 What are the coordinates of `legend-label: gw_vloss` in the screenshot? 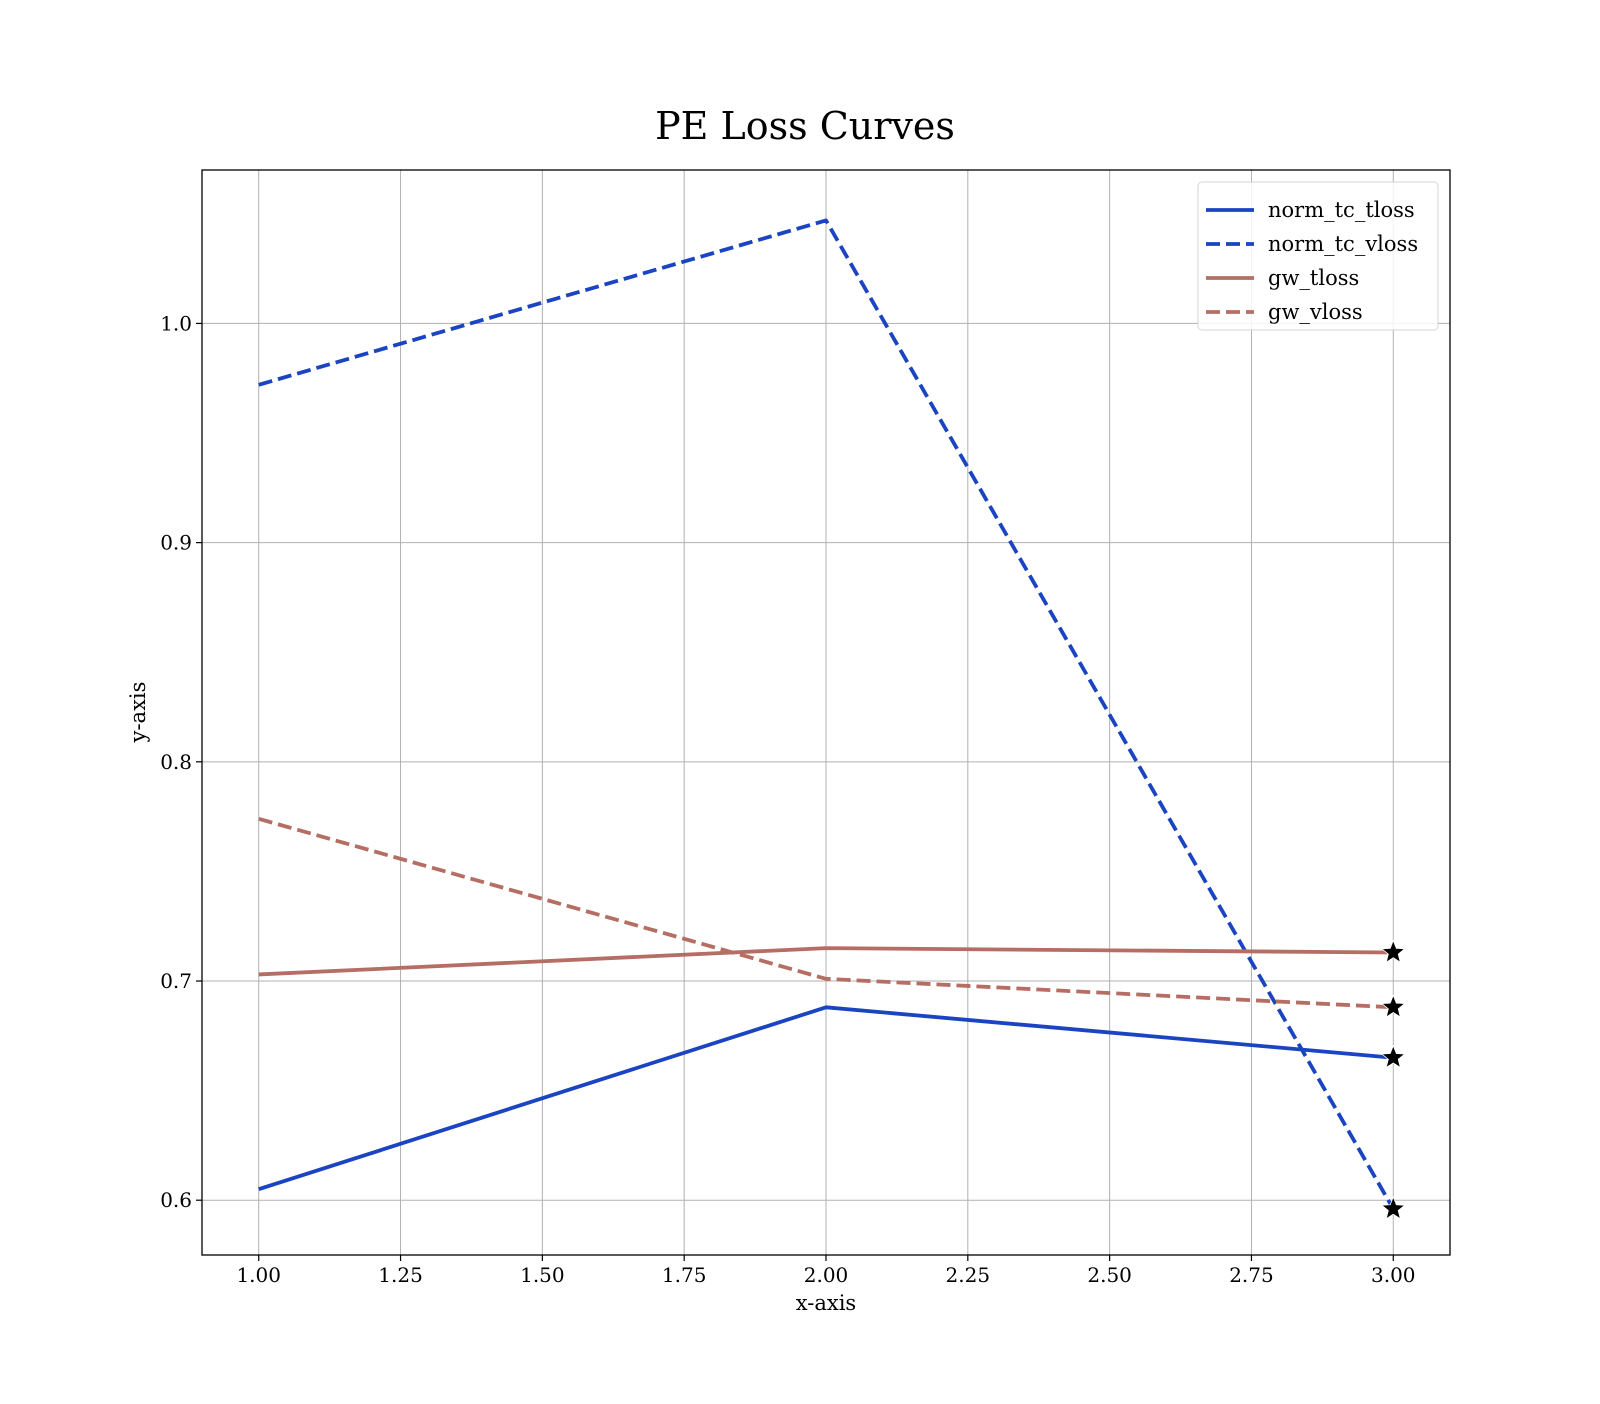 It's located at (1315, 312).